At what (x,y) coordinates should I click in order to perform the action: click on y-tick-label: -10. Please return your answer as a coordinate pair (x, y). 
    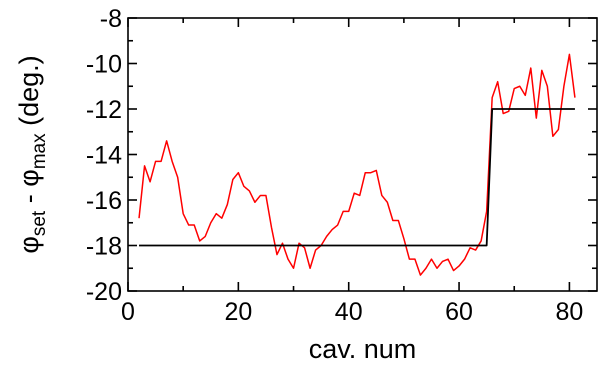
    Looking at the image, I should click on (104, 65).